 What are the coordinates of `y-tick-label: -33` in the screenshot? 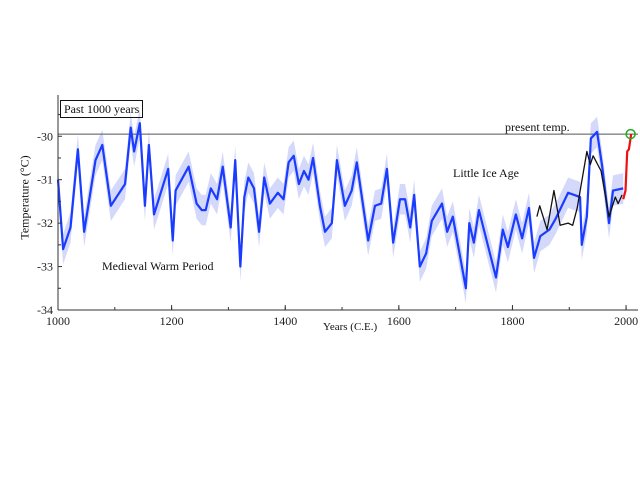 It's located at (45, 267).